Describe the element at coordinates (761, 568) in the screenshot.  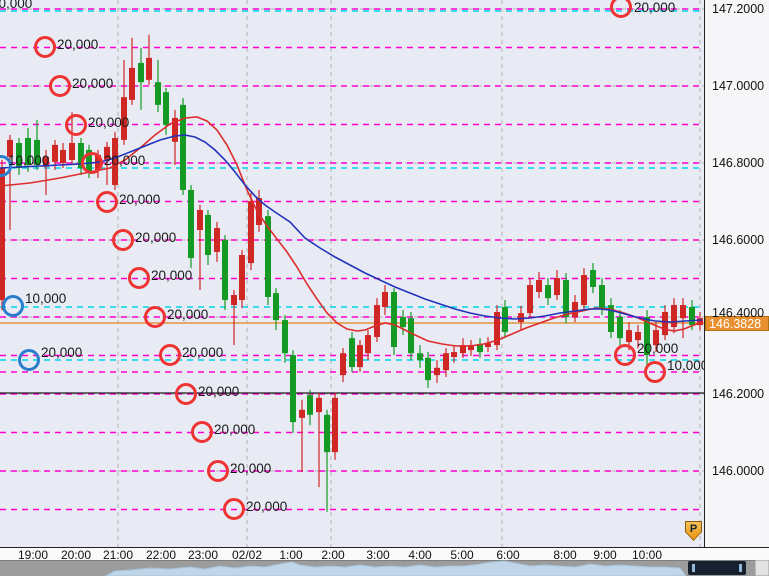
I see `minimap-corner-button` at that location.